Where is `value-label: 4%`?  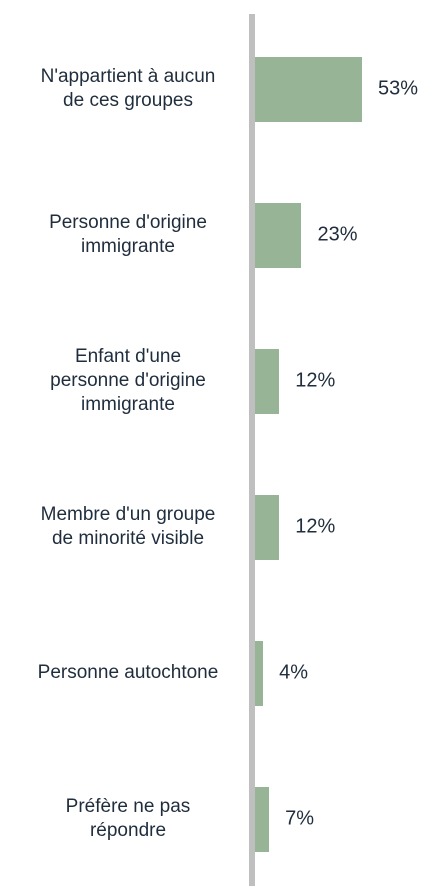
value-label: 4% is located at coordinates (293, 672).